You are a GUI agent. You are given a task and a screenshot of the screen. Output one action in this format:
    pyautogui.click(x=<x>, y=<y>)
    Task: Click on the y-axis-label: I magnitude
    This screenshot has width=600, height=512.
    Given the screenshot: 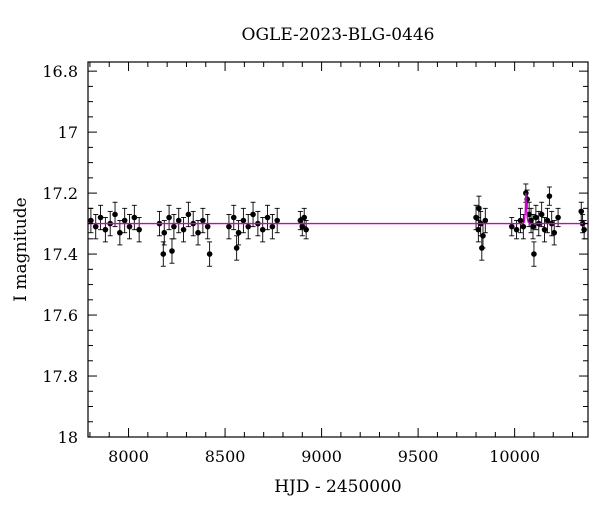 What is the action you would take?
    pyautogui.click(x=21, y=249)
    